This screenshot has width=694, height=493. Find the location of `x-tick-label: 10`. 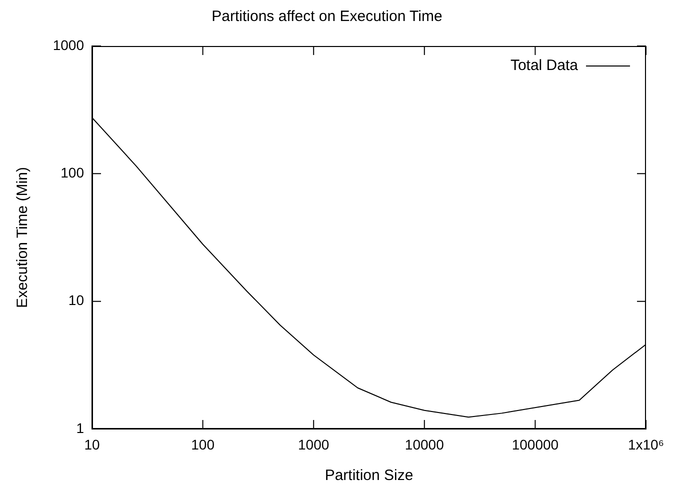

x-tick-label: 10 is located at coordinates (92, 444).